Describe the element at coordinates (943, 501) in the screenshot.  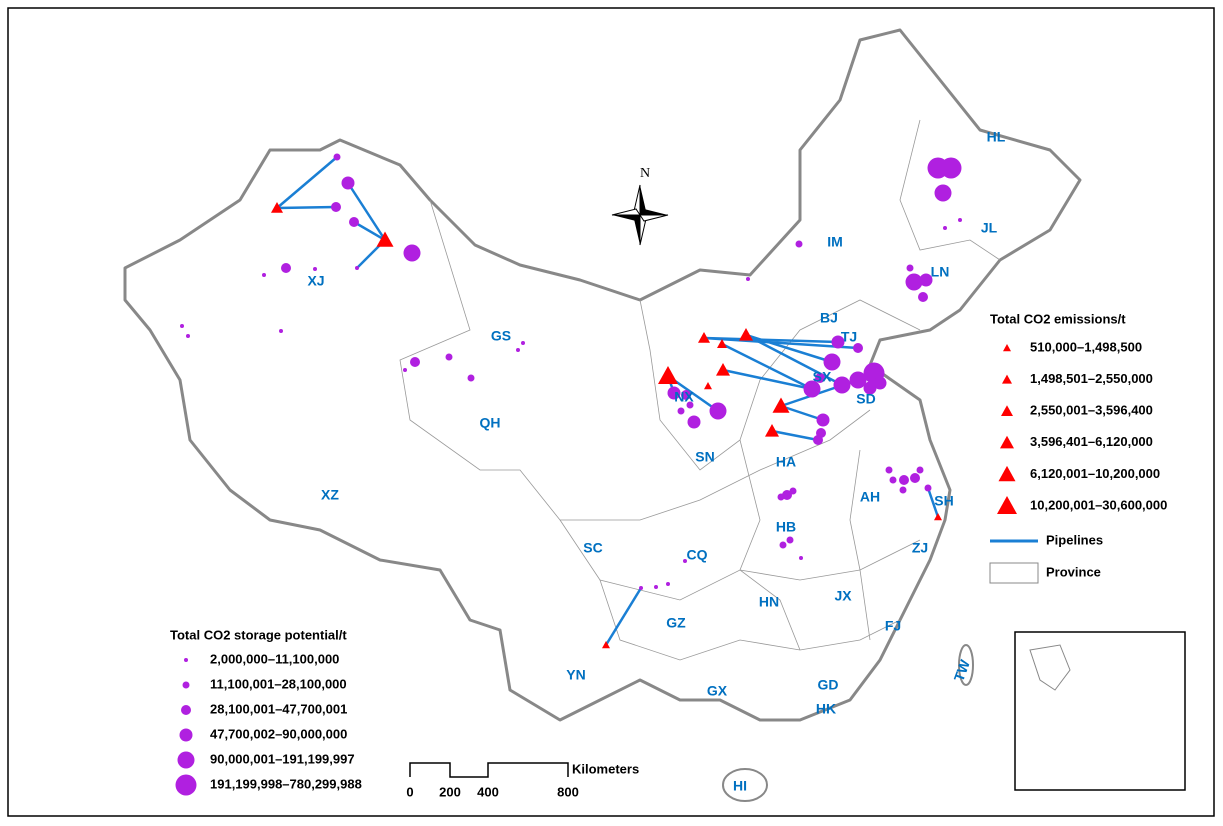
I see `province-label: SH` at that location.